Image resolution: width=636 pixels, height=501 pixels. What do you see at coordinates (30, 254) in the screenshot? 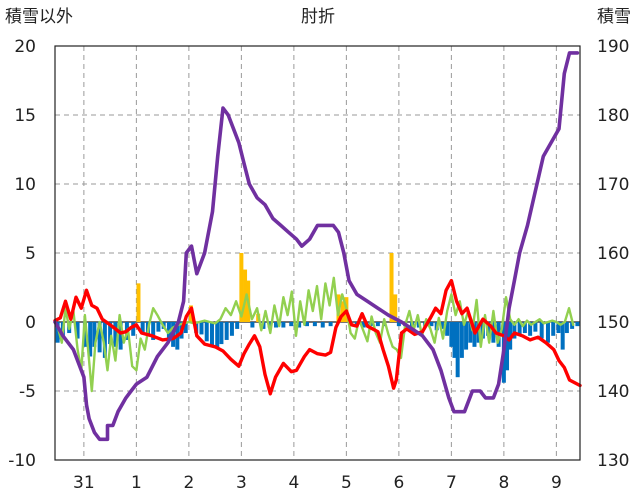
I see `left-tick-label: 5` at bounding box center [30, 254].